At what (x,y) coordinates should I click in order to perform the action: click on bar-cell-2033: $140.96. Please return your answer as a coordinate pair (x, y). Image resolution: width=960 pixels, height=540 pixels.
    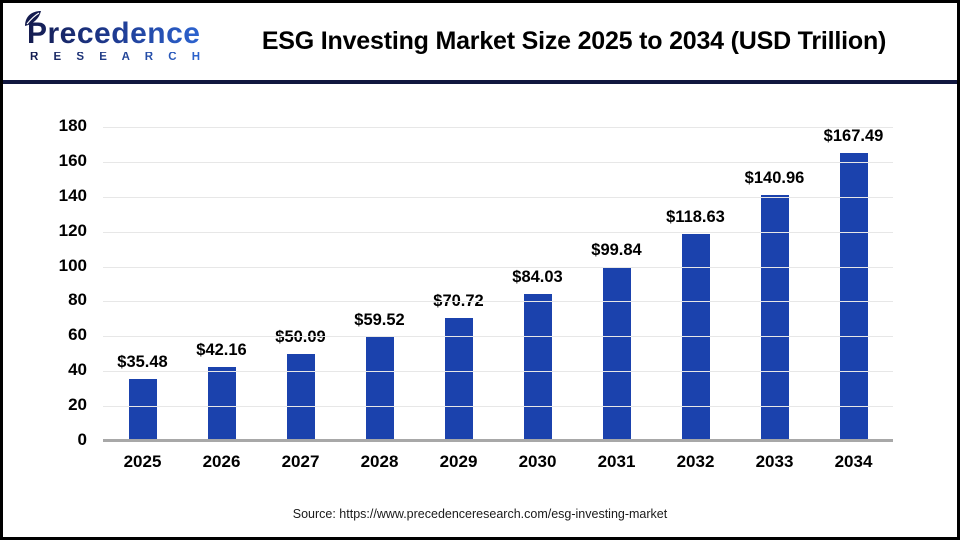
    Looking at the image, I should click on (774, 284).